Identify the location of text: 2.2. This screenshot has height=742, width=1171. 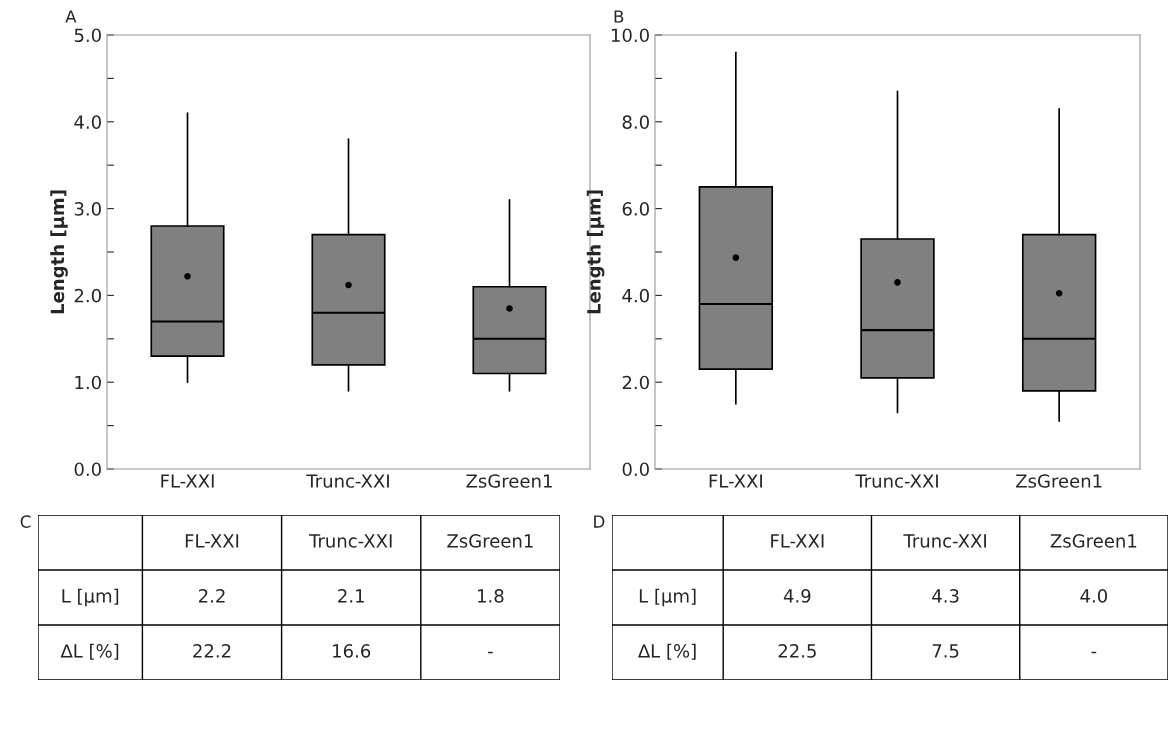
(211, 596).